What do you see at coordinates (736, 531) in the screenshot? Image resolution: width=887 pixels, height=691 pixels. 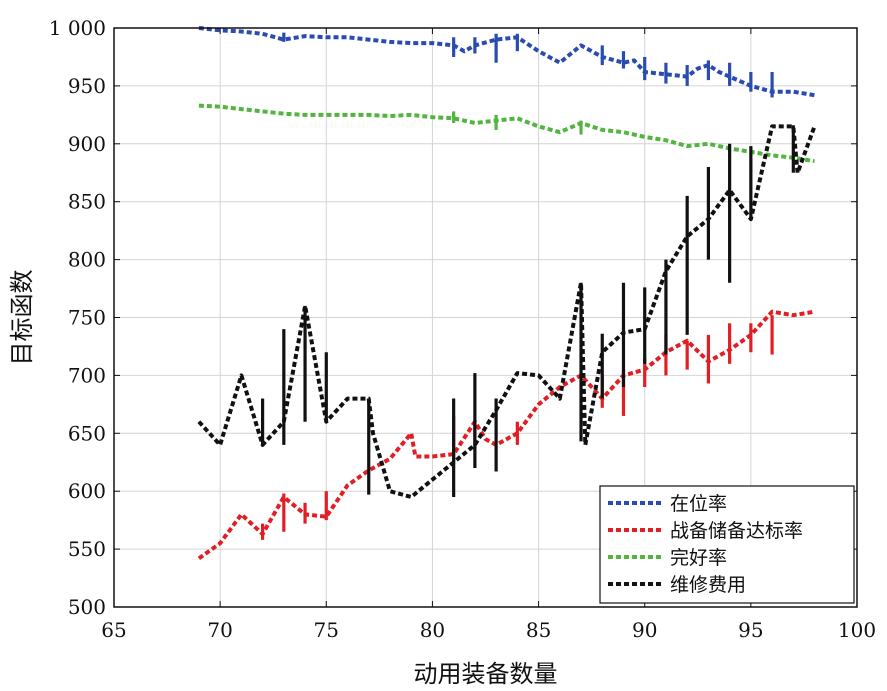 I see `legend-label: 战备储备达标率` at bounding box center [736, 531].